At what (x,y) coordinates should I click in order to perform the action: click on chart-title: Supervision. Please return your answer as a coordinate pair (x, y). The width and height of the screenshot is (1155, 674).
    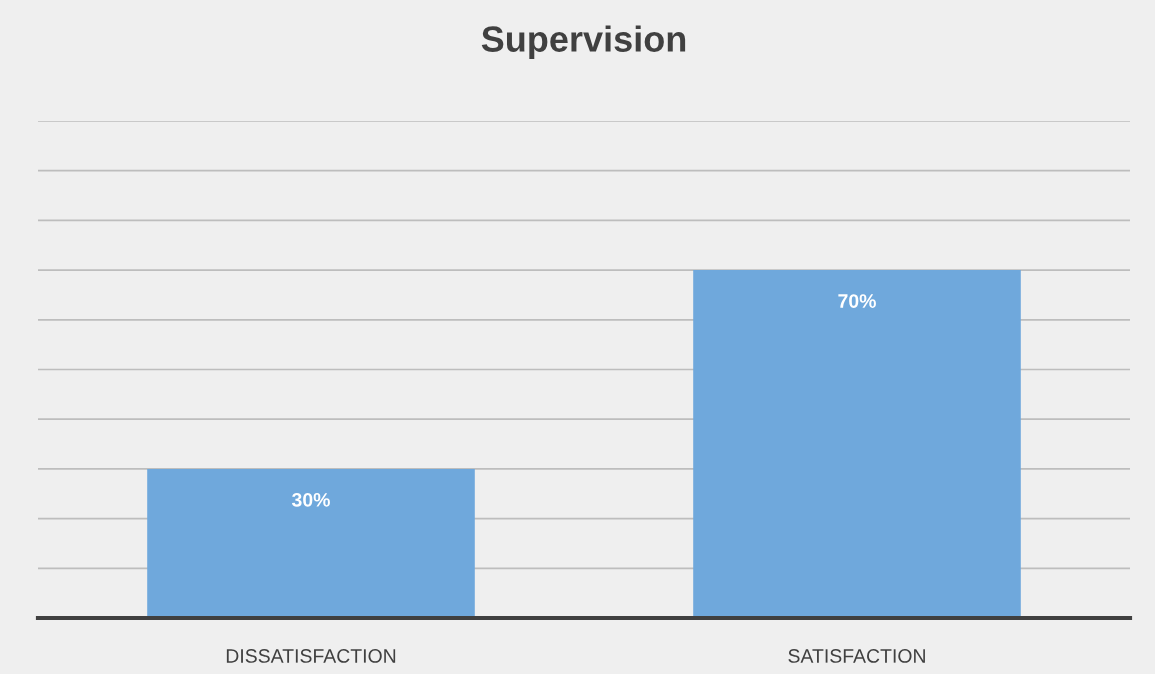
    Looking at the image, I should click on (583, 42).